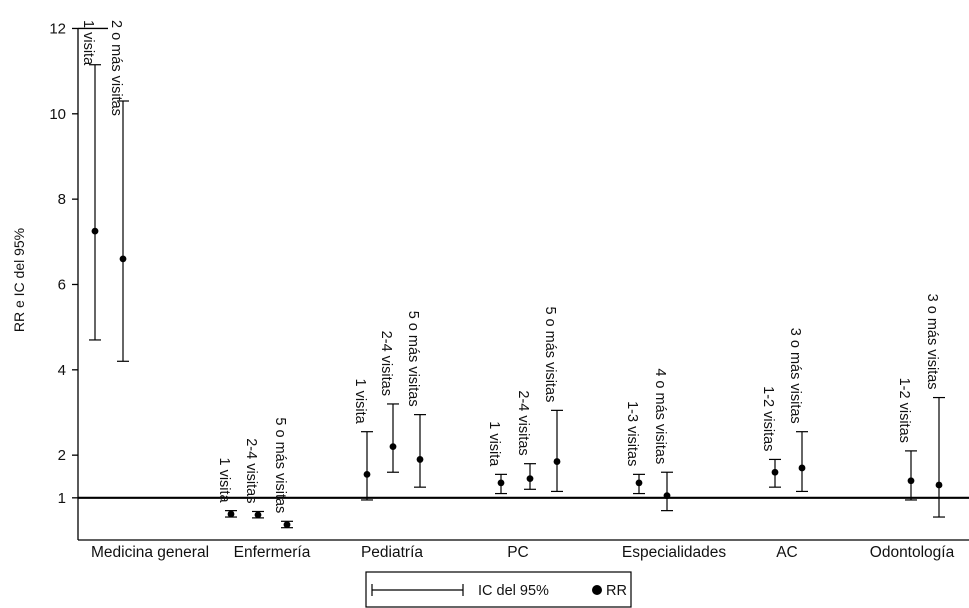 Image resolution: width=969 pixels, height=608 pixels. I want to click on legend-ci-label: IC del 95%, so click(513, 591).